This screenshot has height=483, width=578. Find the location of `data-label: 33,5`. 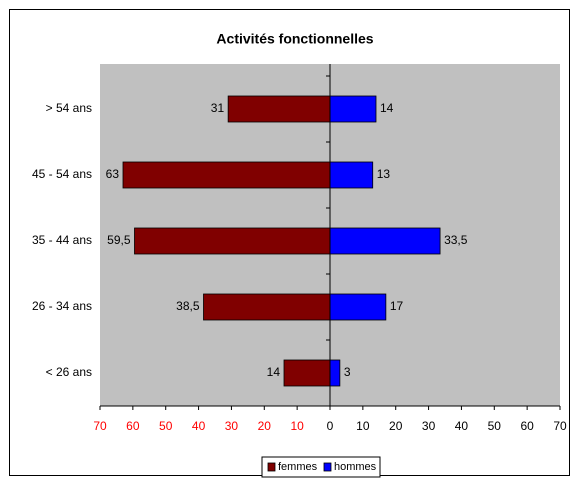

data-label: 33,5 is located at coordinates (456, 240).